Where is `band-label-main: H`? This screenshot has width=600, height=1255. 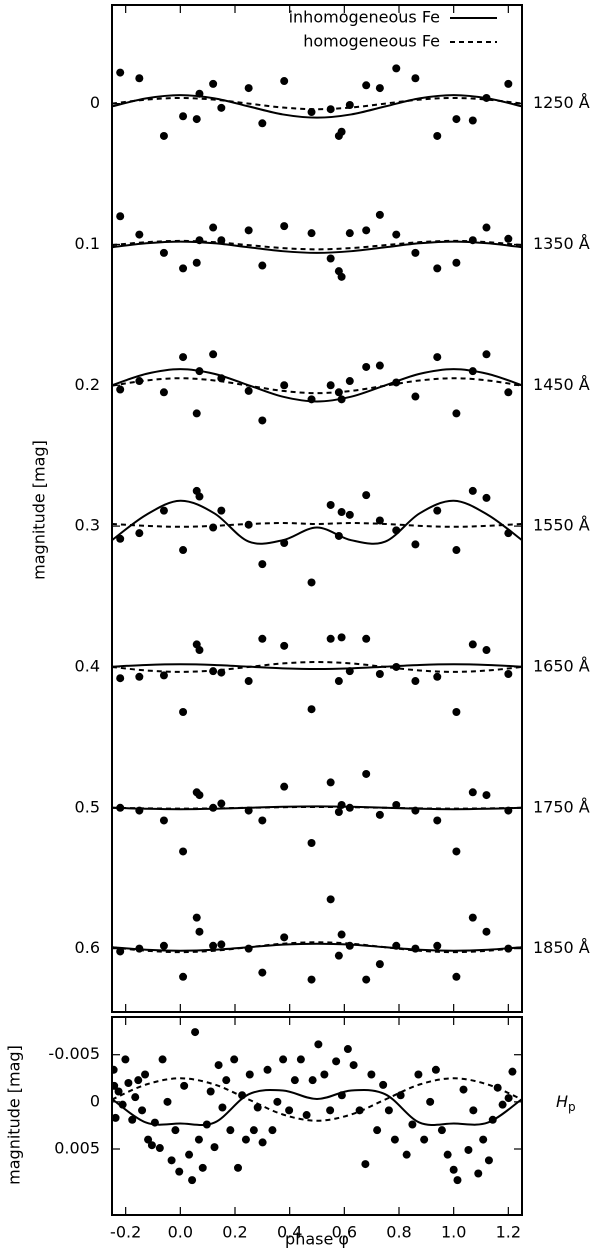 band-label-main: H is located at coordinates (562, 1100).